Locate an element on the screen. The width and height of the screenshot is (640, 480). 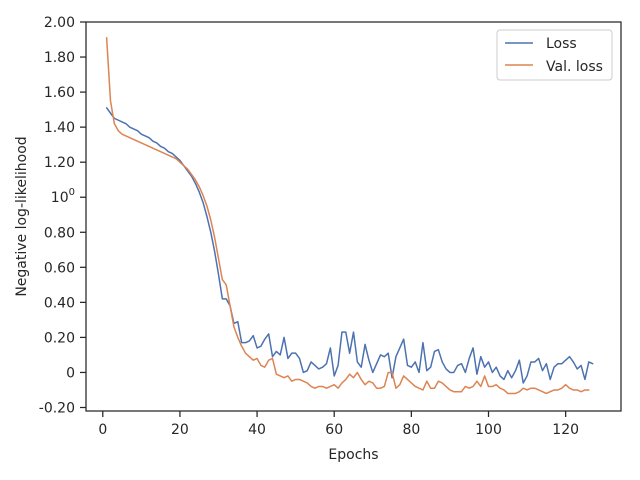
y-tick-label: 1.80 is located at coordinates (59, 58).